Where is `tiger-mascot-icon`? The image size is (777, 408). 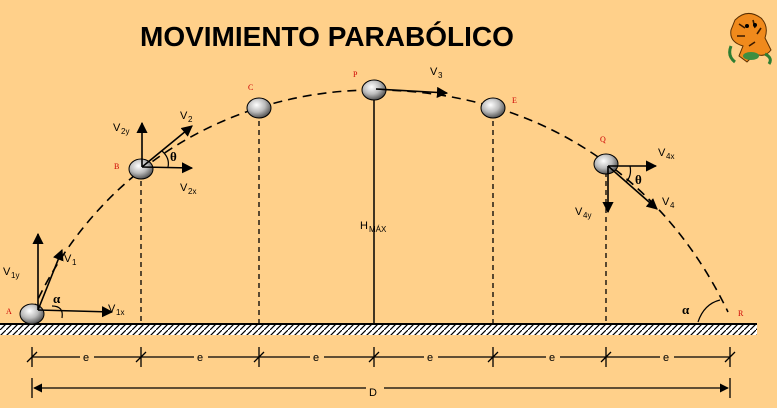 tiger-mascot-icon is located at coordinates (750, 39).